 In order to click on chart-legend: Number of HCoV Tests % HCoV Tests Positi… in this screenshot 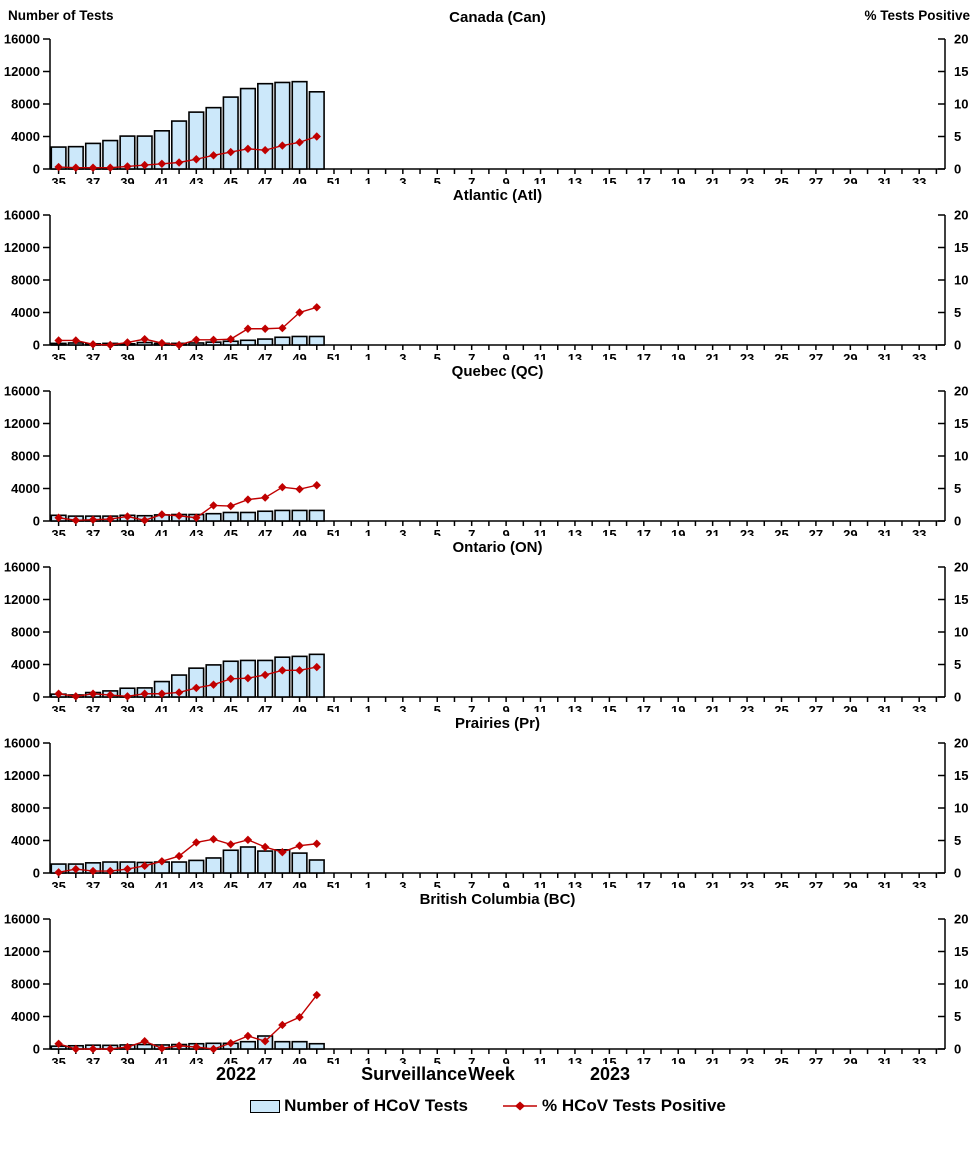, I will do `click(488, 1106)`.